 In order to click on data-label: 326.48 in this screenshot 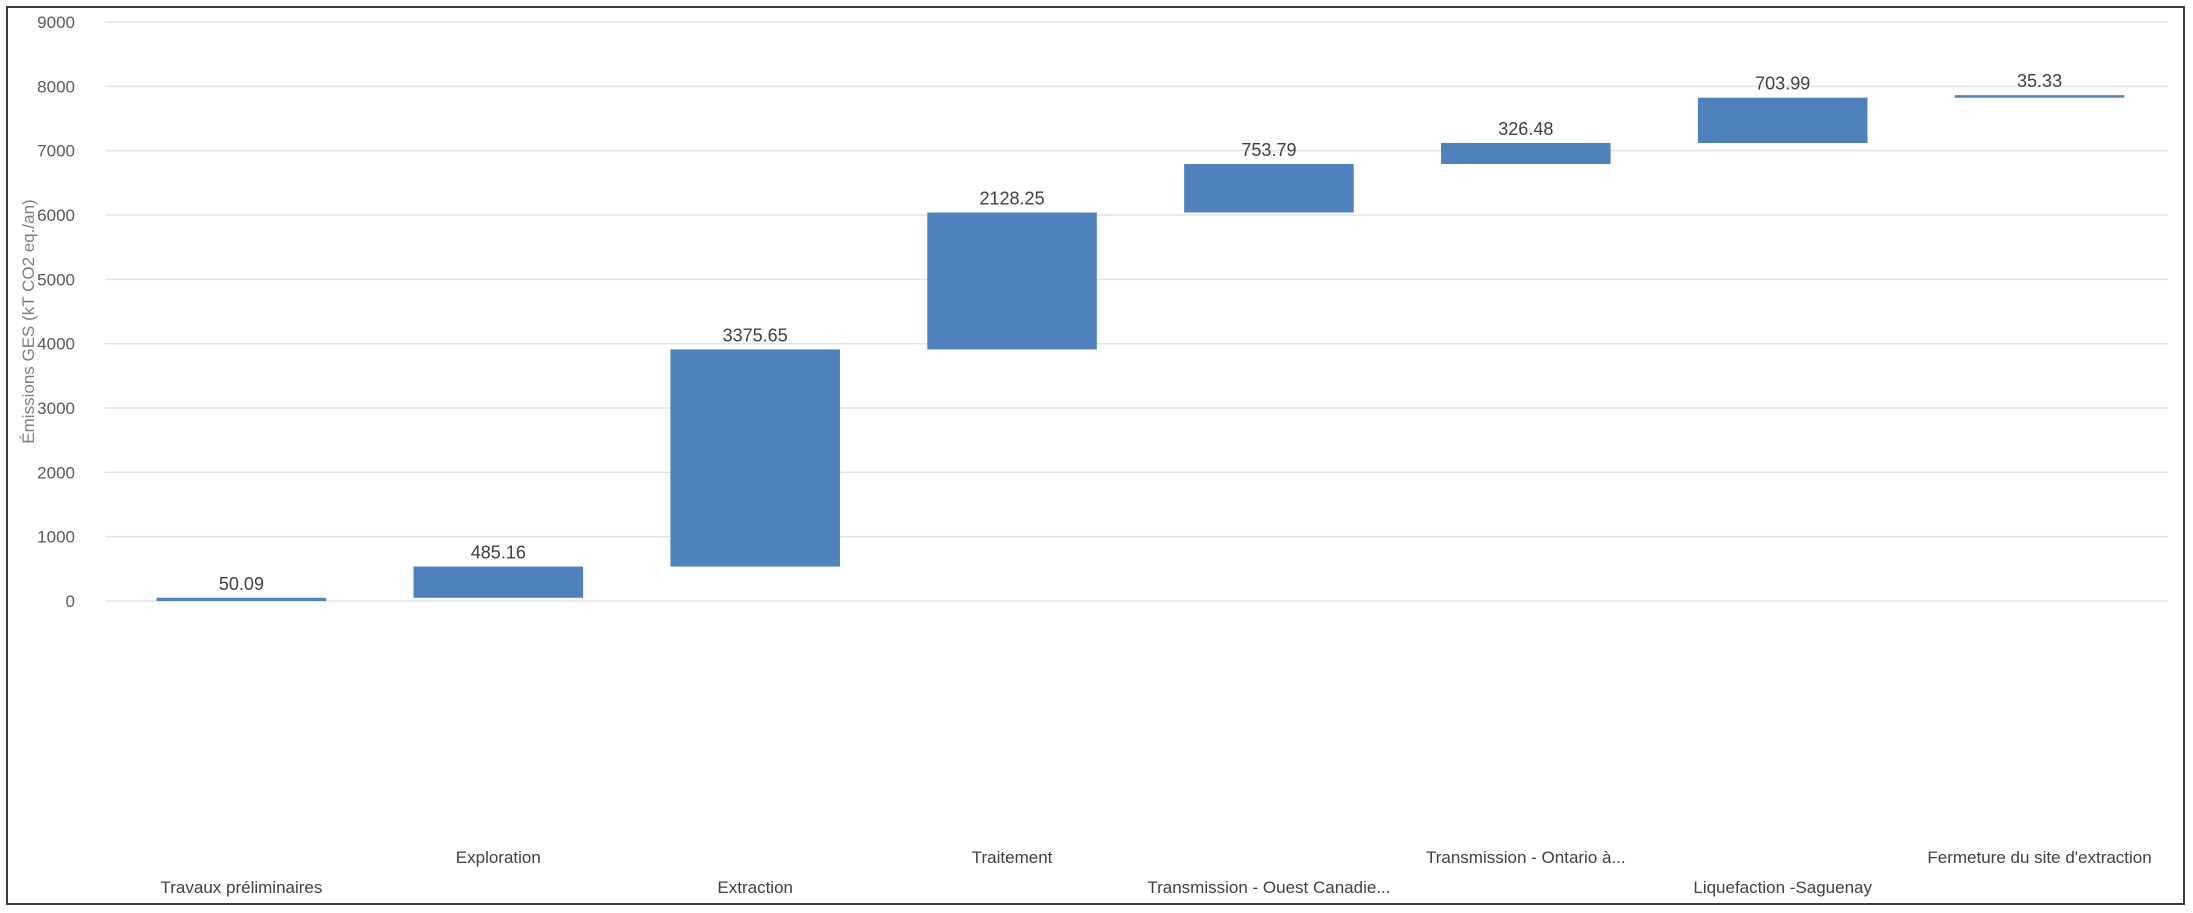, I will do `click(1525, 129)`.